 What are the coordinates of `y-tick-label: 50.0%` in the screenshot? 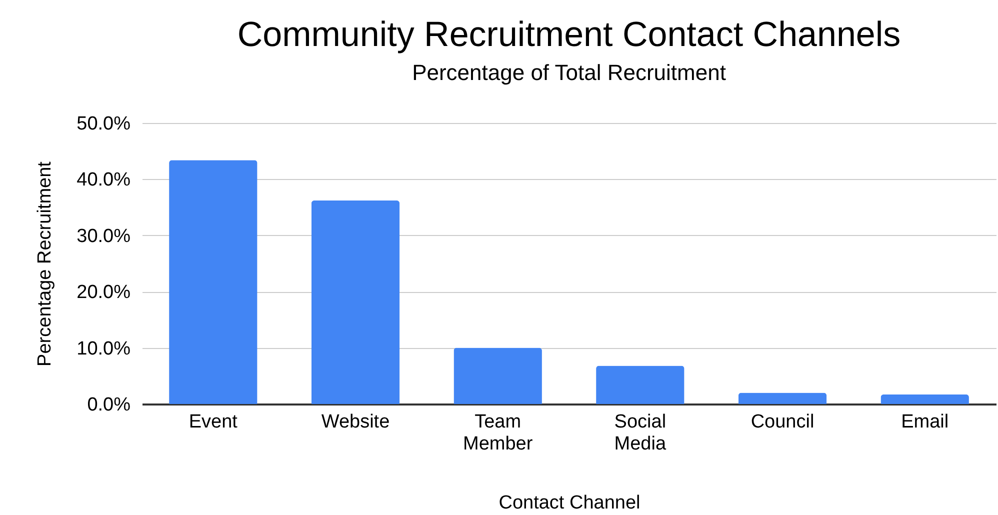 It's located at (103, 124).